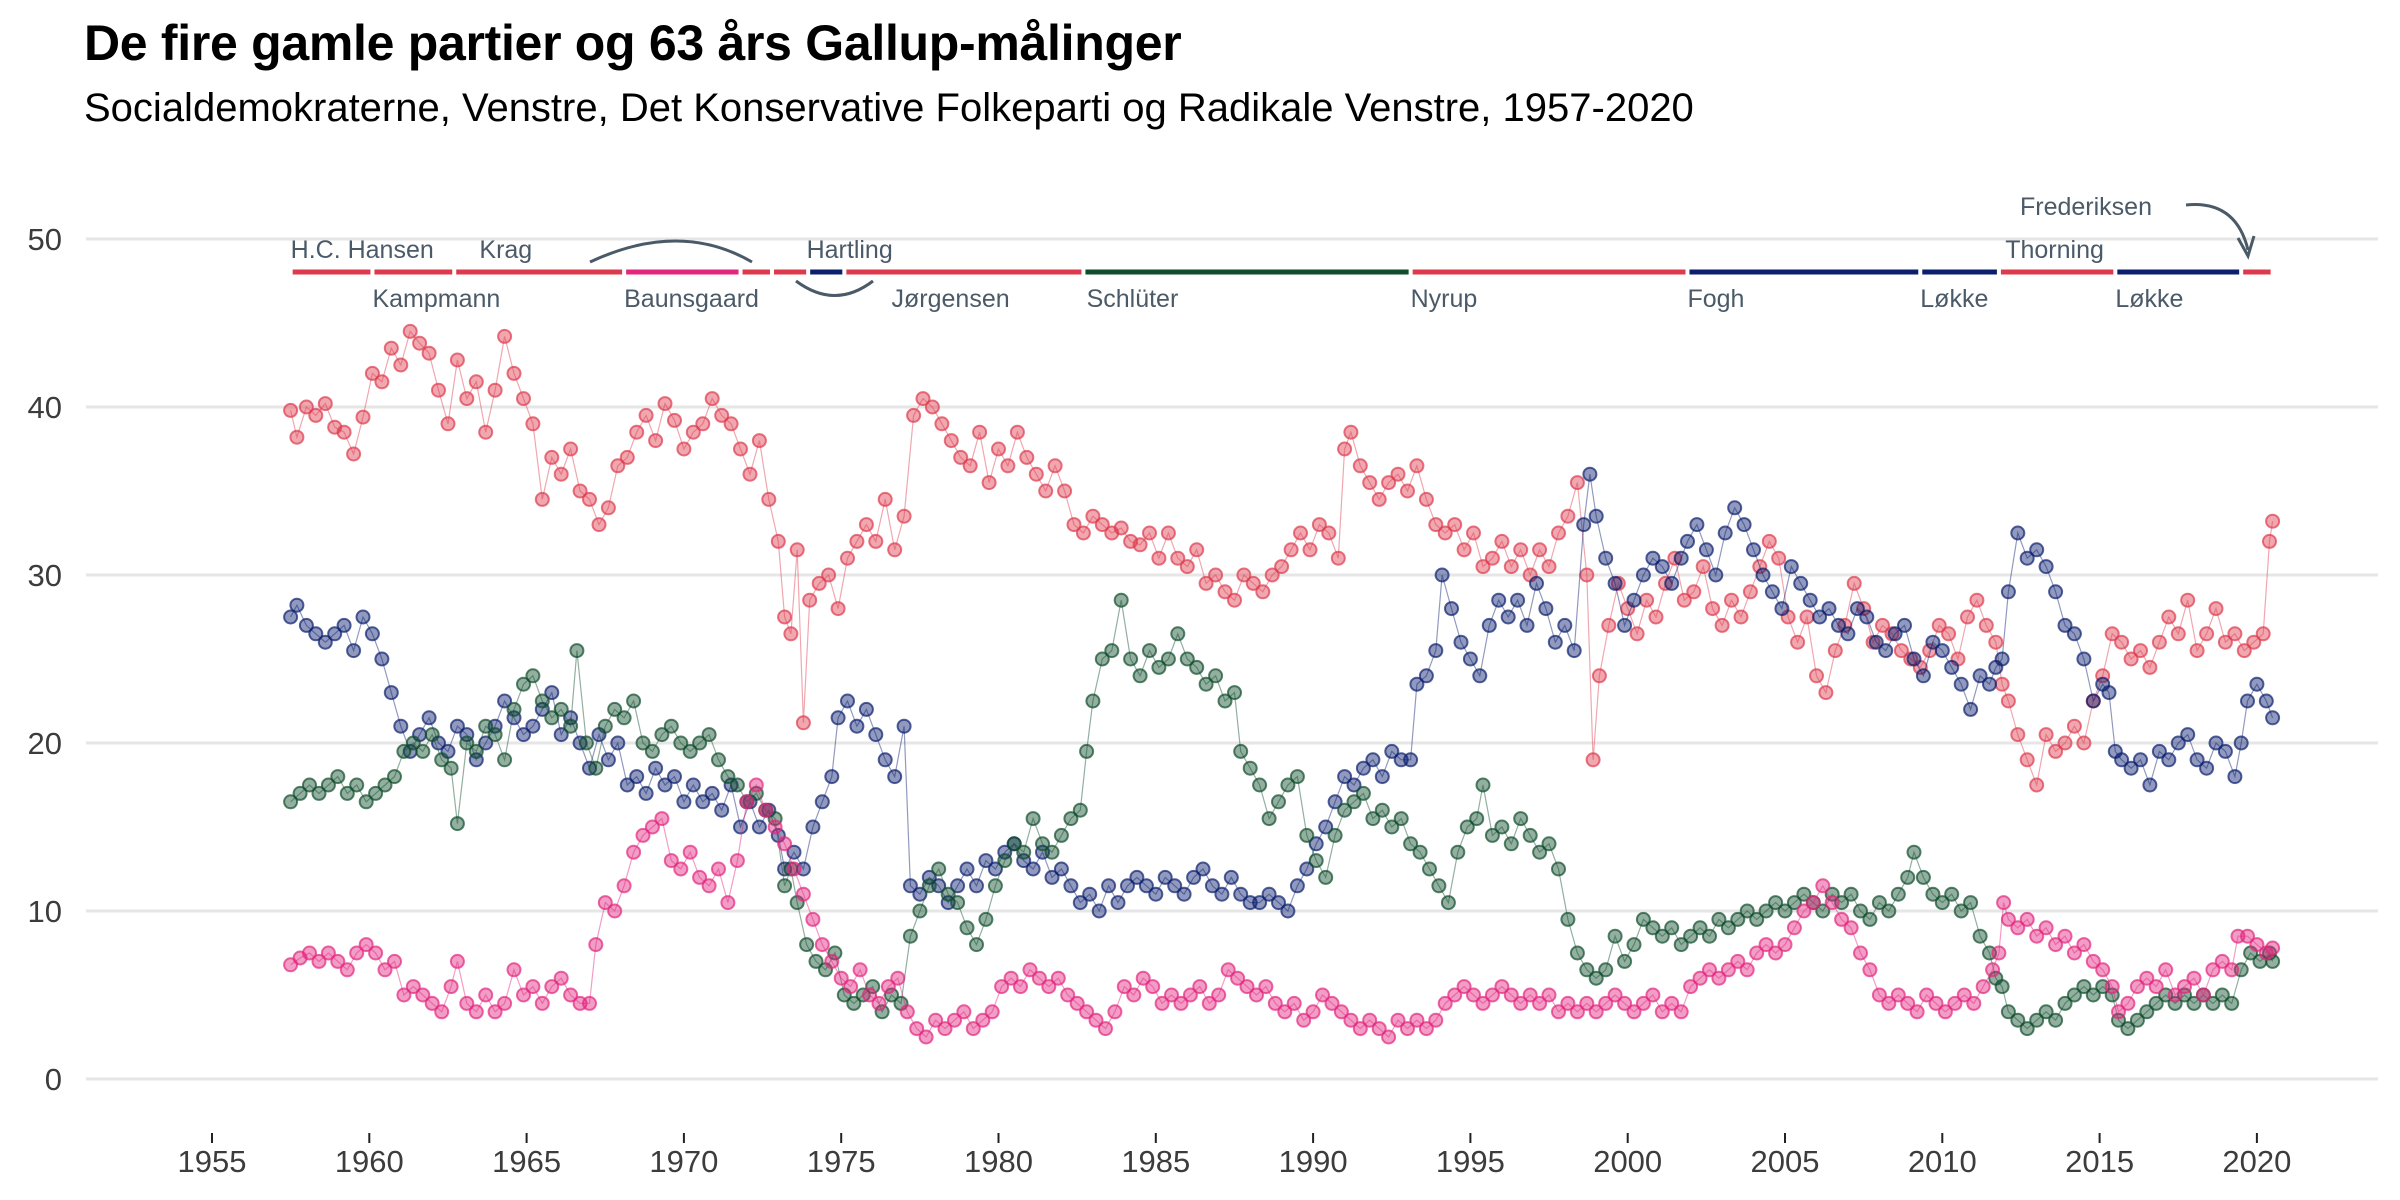 This screenshot has height=1200, width=2400. What do you see at coordinates (1155, 1161) in the screenshot?
I see `x-tick-label: 1985` at bounding box center [1155, 1161].